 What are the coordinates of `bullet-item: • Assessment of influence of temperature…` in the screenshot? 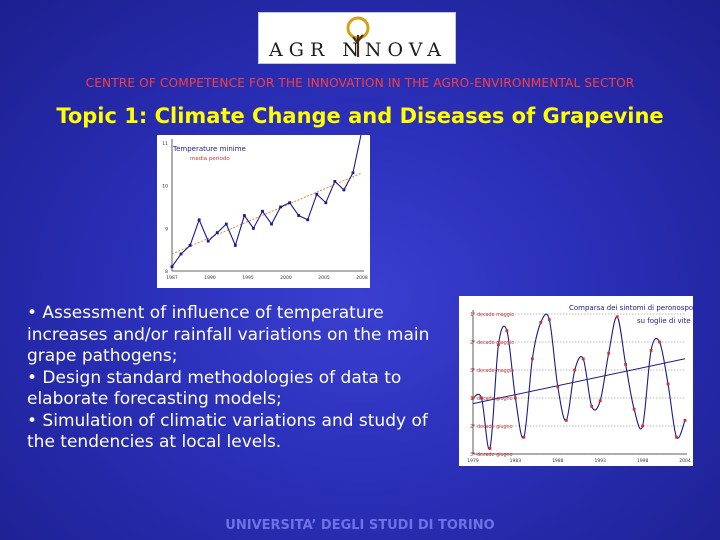 It's located at (228, 334).